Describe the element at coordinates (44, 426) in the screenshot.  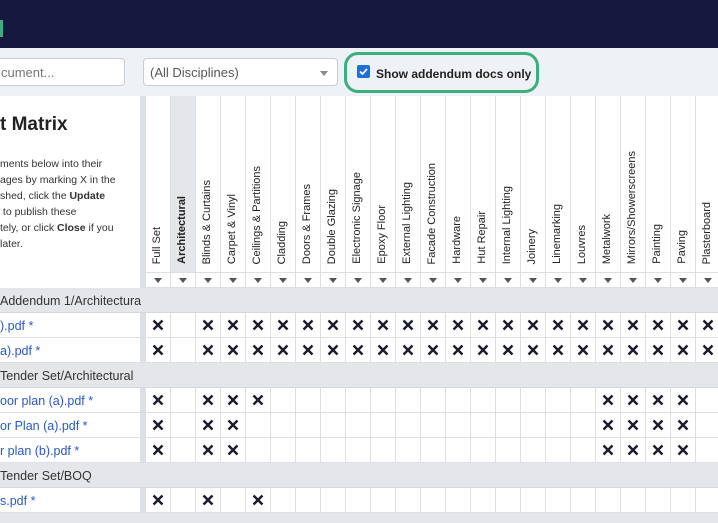
I see `doc-link: or Plan (a).pdf *` at that location.